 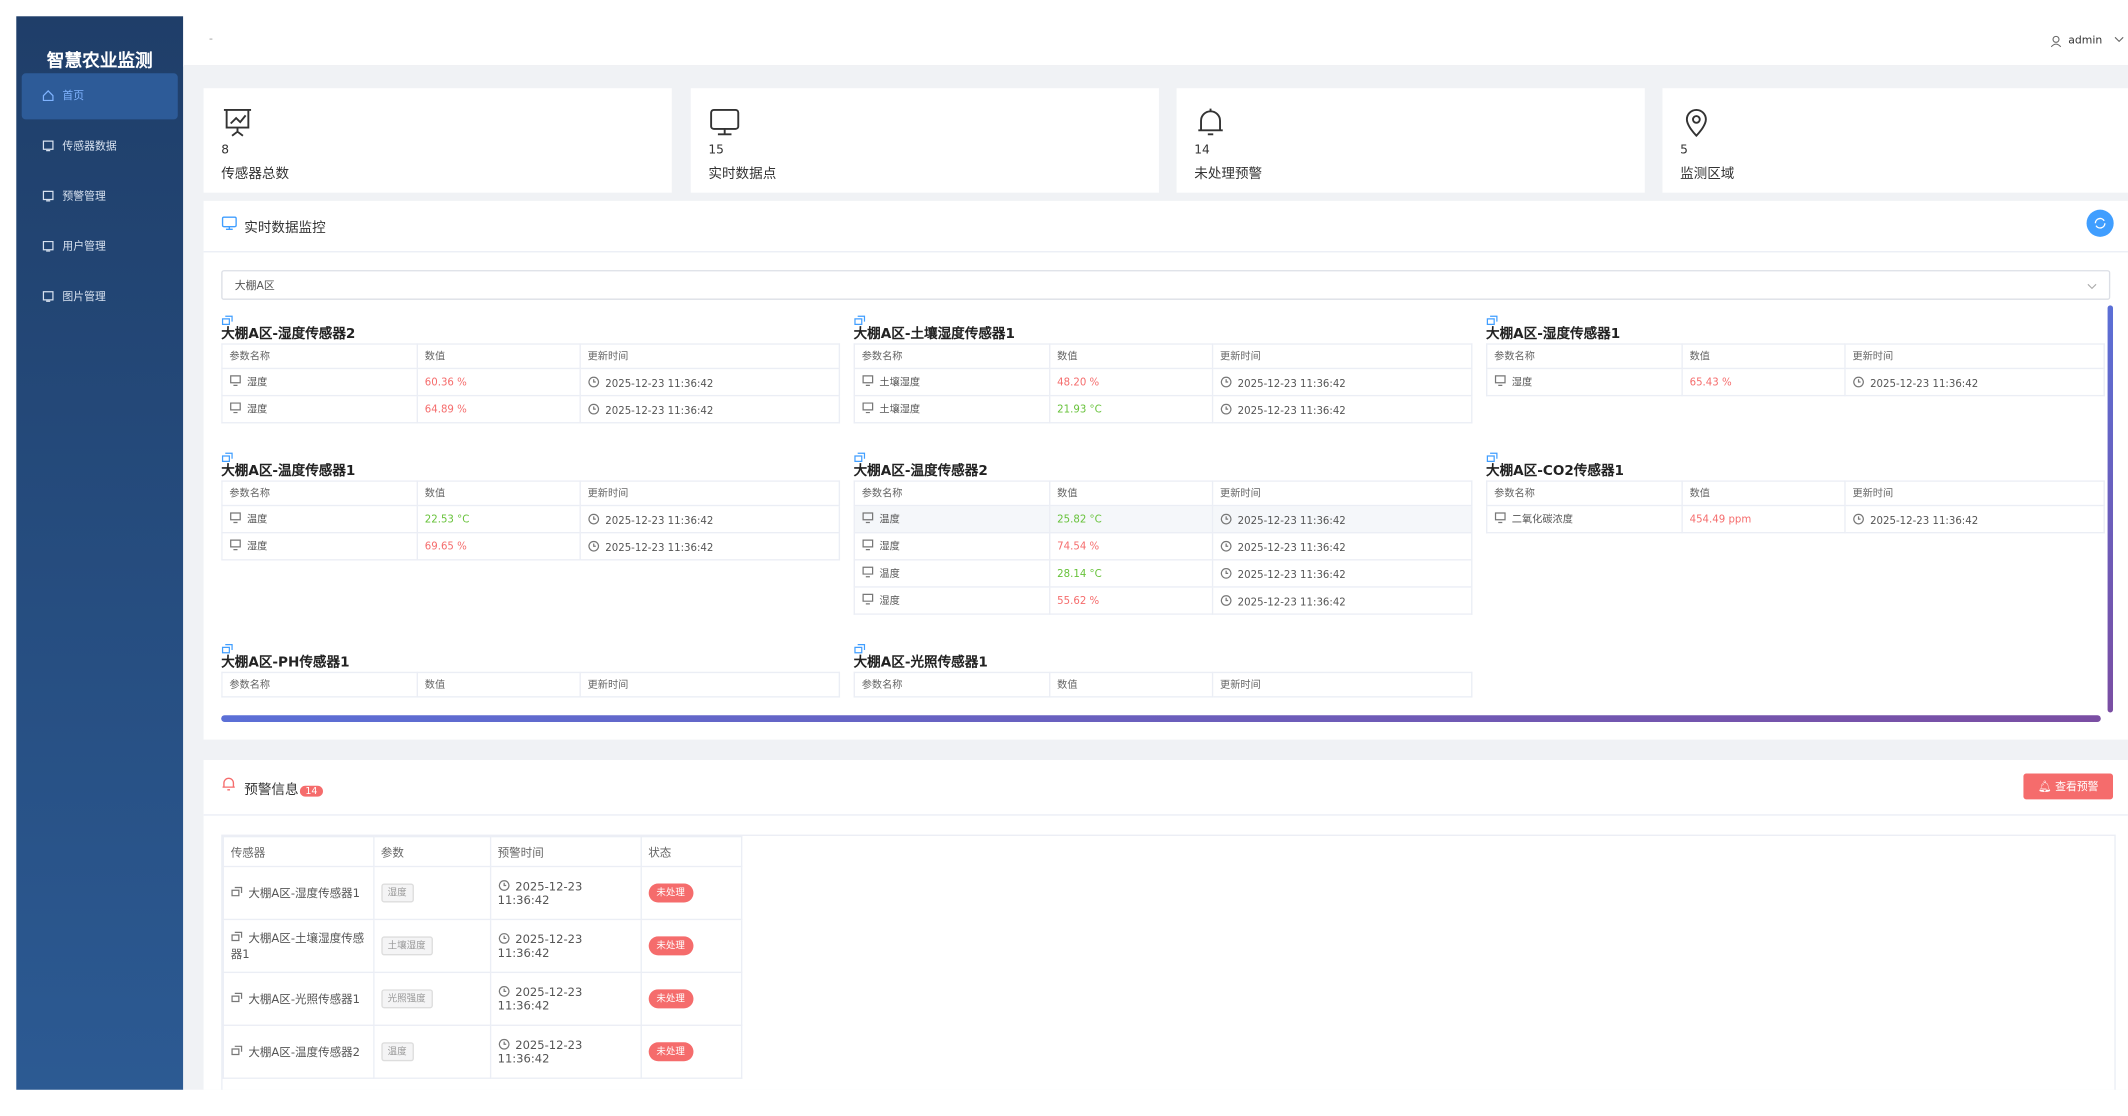 What do you see at coordinates (1763, 519) in the screenshot?
I see `value-cell: 454.49 ppm` at bounding box center [1763, 519].